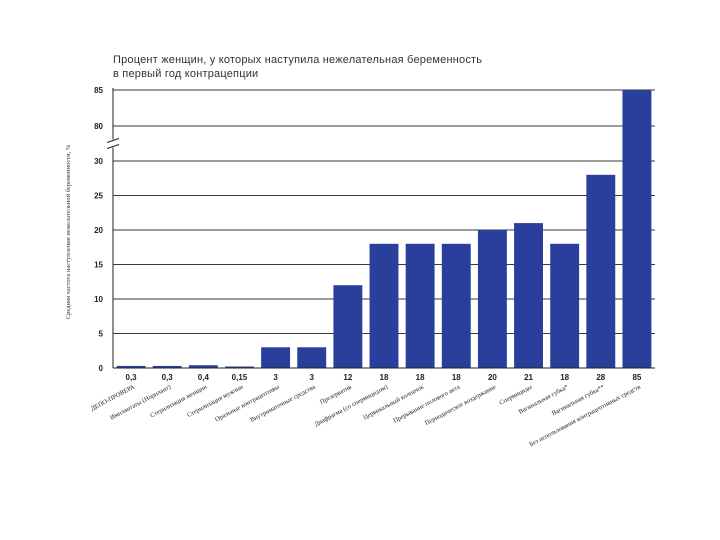 This screenshot has height=540, width=720. I want to click on y-axis-ticks: 0 5 10 15 20 25 30 80 85, so click(98, 229).